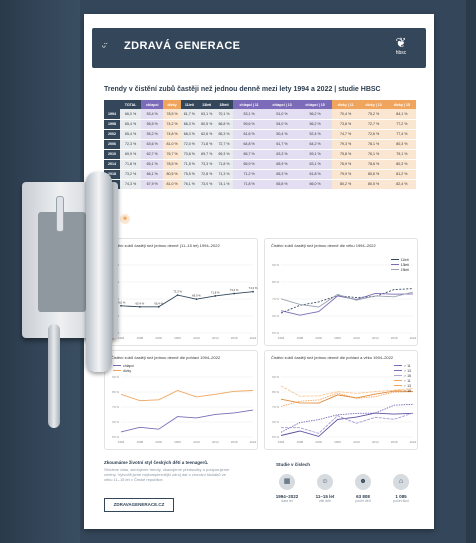 This screenshot has width=476, height=543. Describe the element at coordinates (207, 114) in the screenshot. I see `table-cell: 63,1 %` at that location.